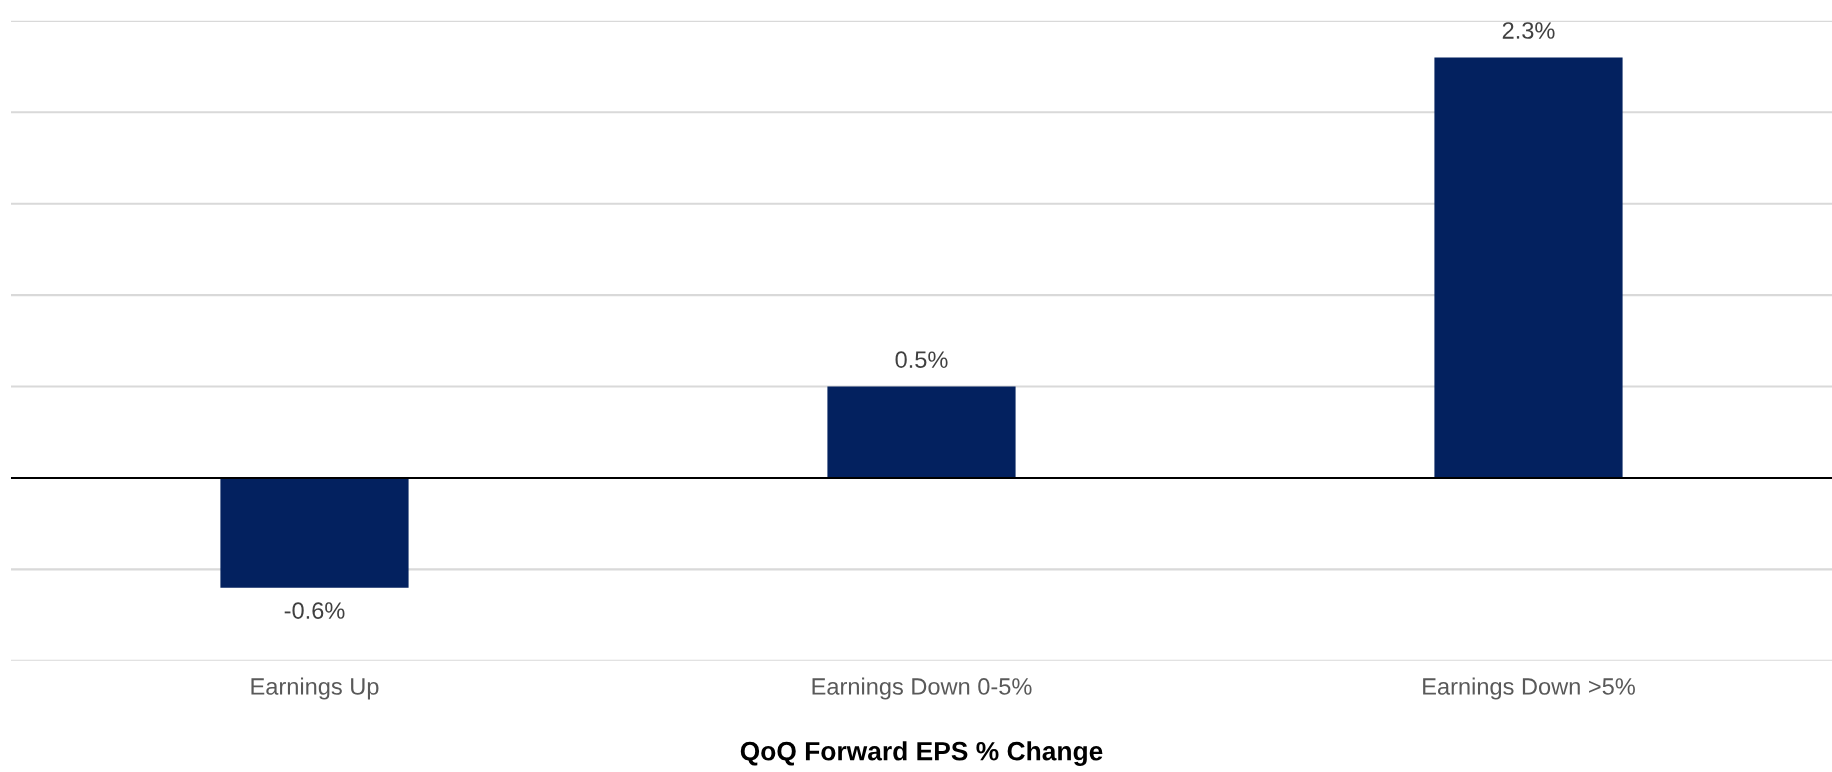  I want to click on x-tick-label: Earnings Up, so click(315, 688).